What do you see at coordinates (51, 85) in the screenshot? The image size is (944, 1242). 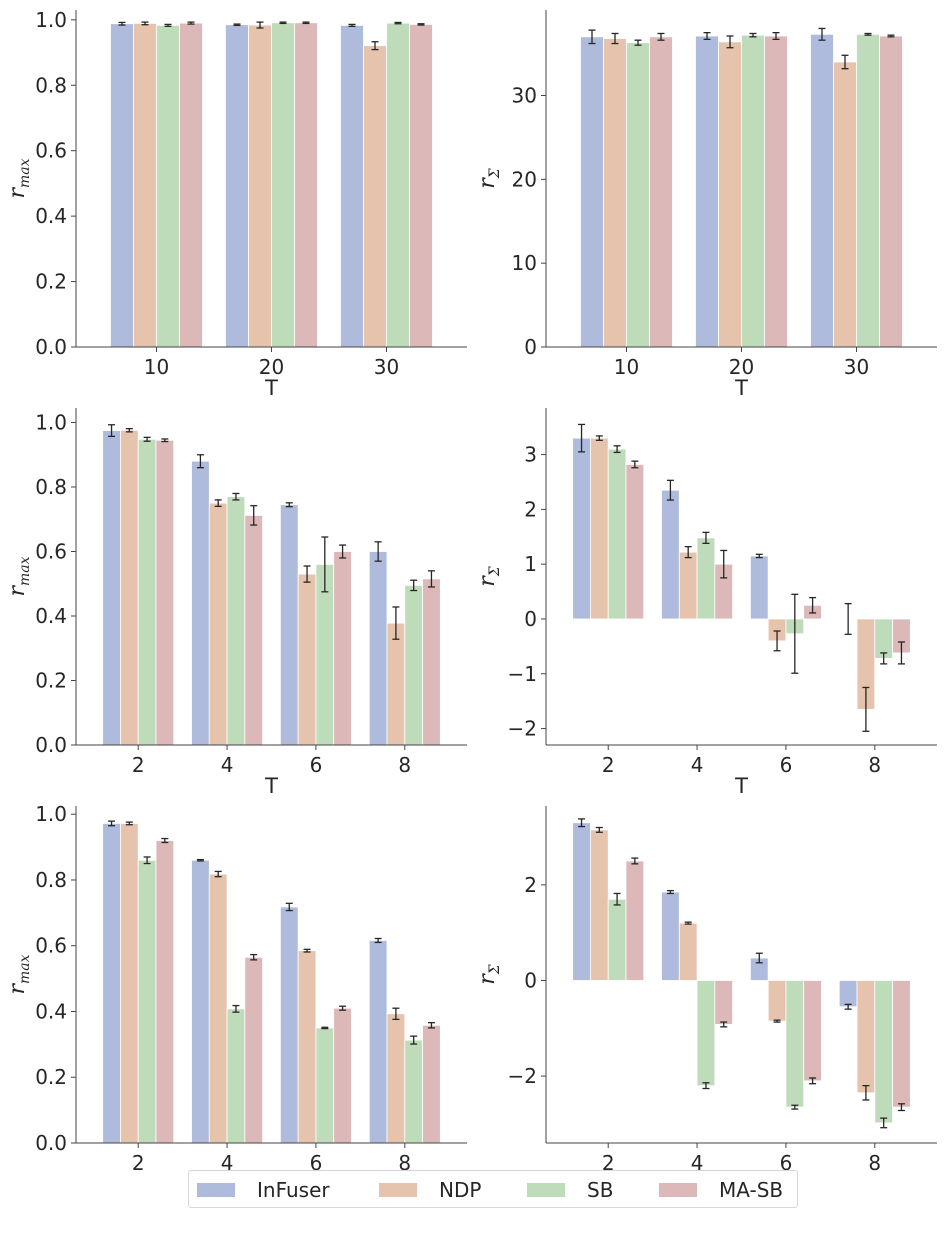 I see `y-tick-label: 0.8` at bounding box center [51, 85].